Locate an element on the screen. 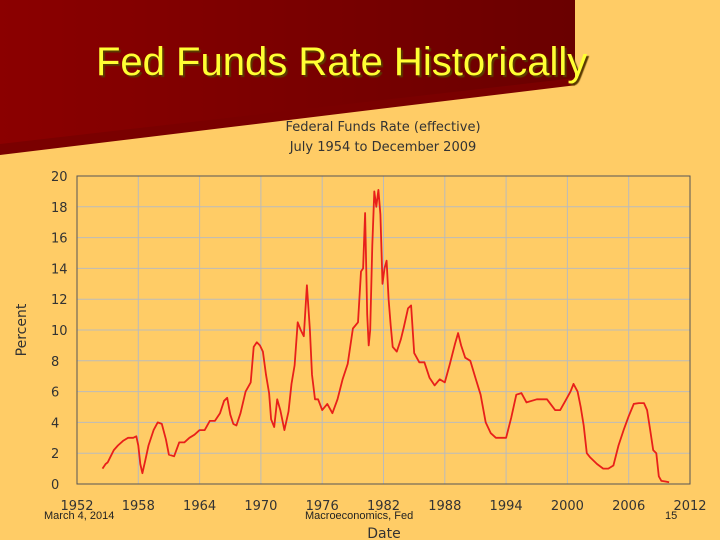  x-axis-label: Date is located at coordinates (383, 533).